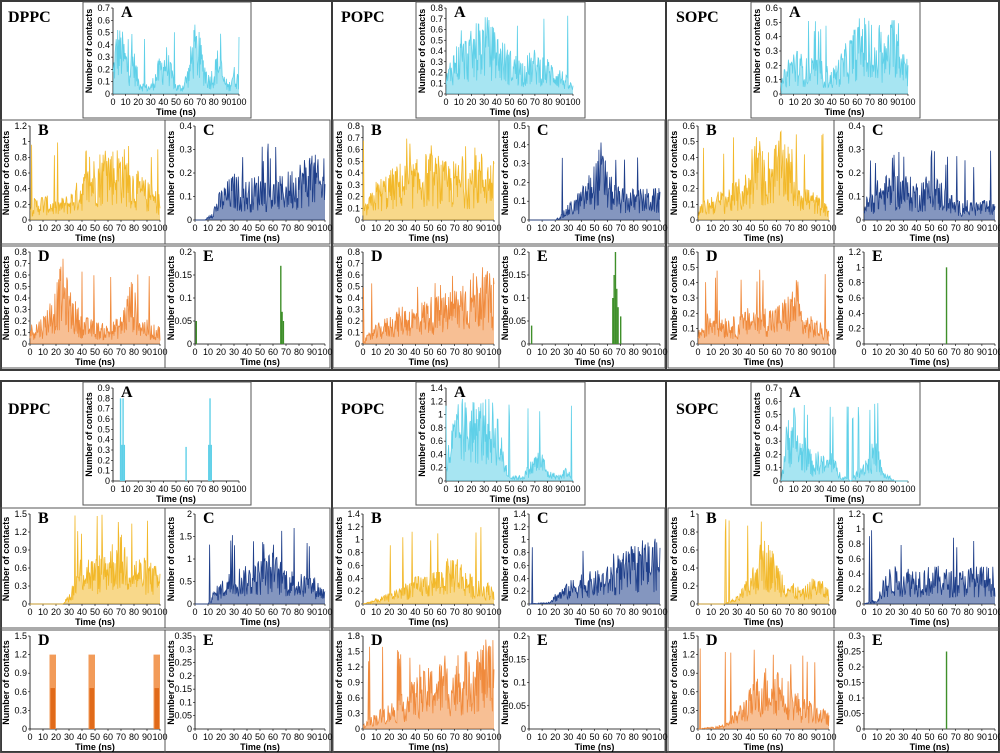  Describe the element at coordinates (353, 636) in the screenshot. I see `y-tick-label: 1.8` at that location.